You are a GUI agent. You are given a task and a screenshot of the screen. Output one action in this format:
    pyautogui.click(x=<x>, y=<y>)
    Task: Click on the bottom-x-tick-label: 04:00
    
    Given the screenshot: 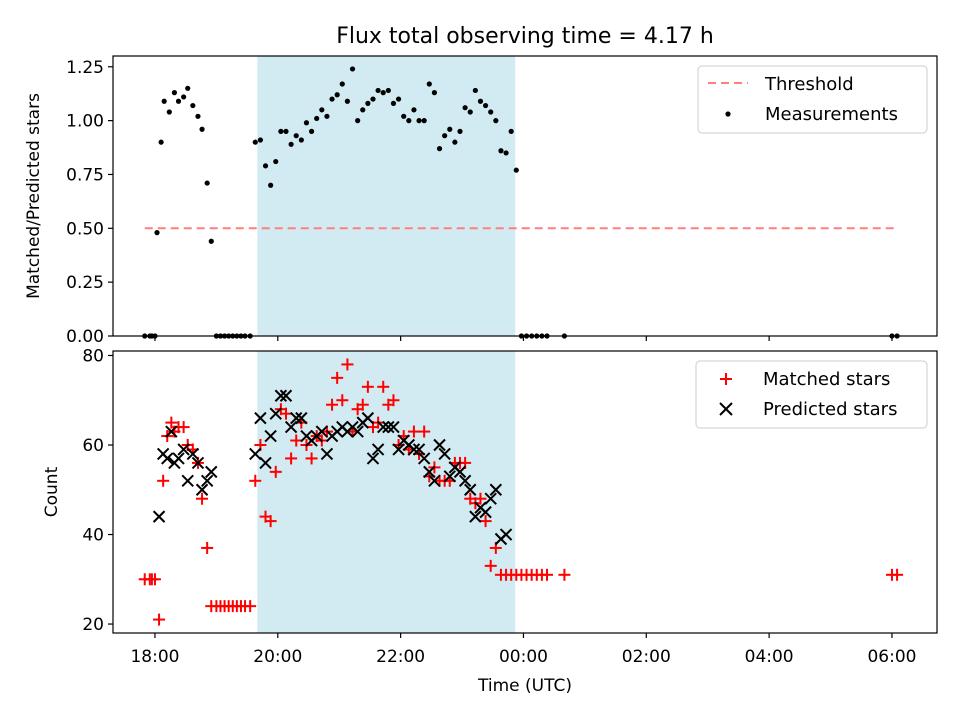 What is the action you would take?
    pyautogui.click(x=769, y=657)
    